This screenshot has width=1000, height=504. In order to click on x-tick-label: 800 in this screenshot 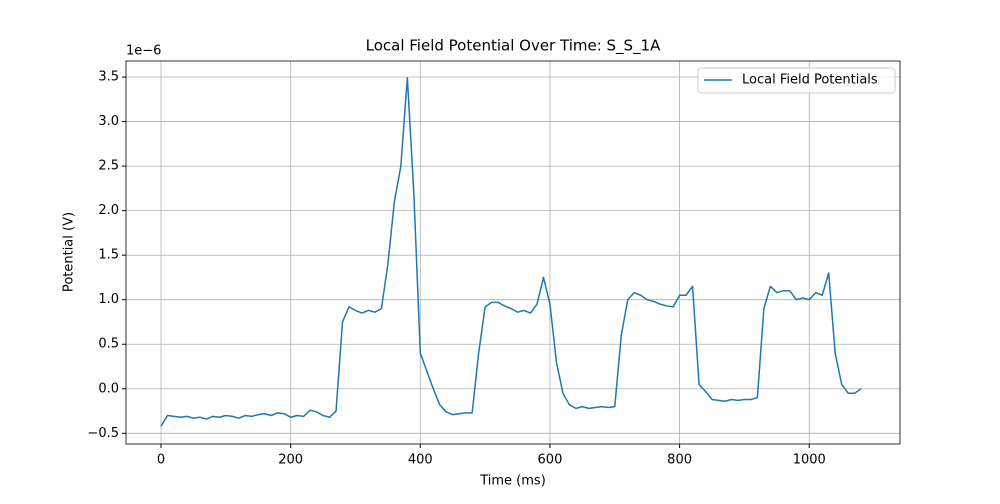, I will do `click(679, 460)`.